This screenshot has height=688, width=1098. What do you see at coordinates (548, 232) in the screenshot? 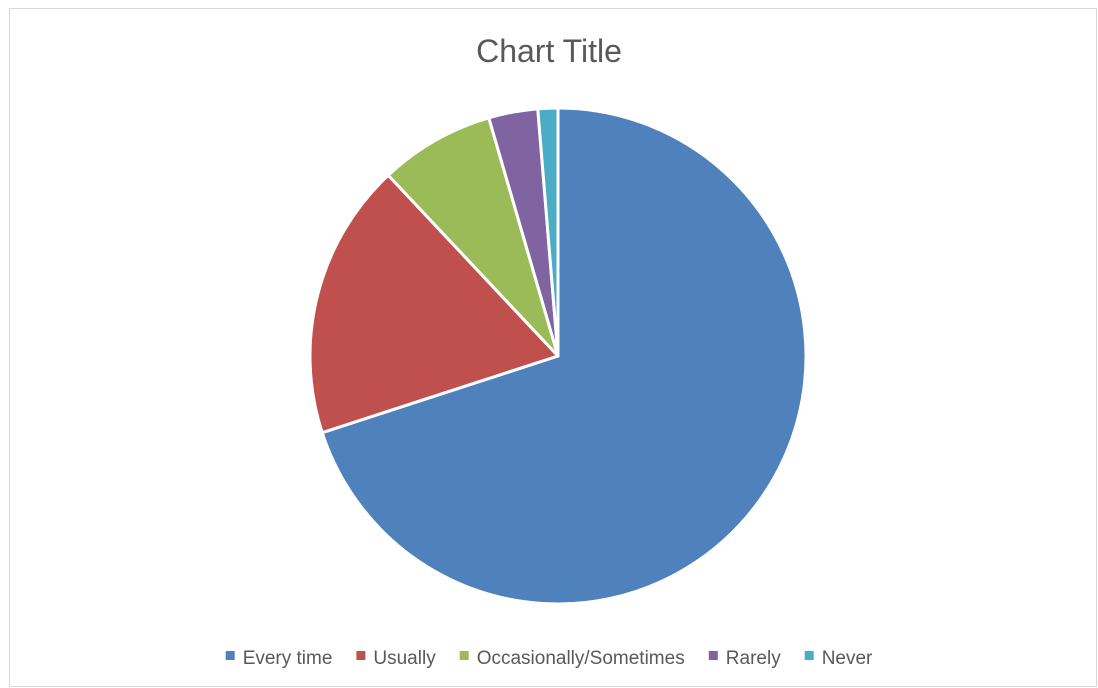
I see `pie-slice-never` at bounding box center [548, 232].